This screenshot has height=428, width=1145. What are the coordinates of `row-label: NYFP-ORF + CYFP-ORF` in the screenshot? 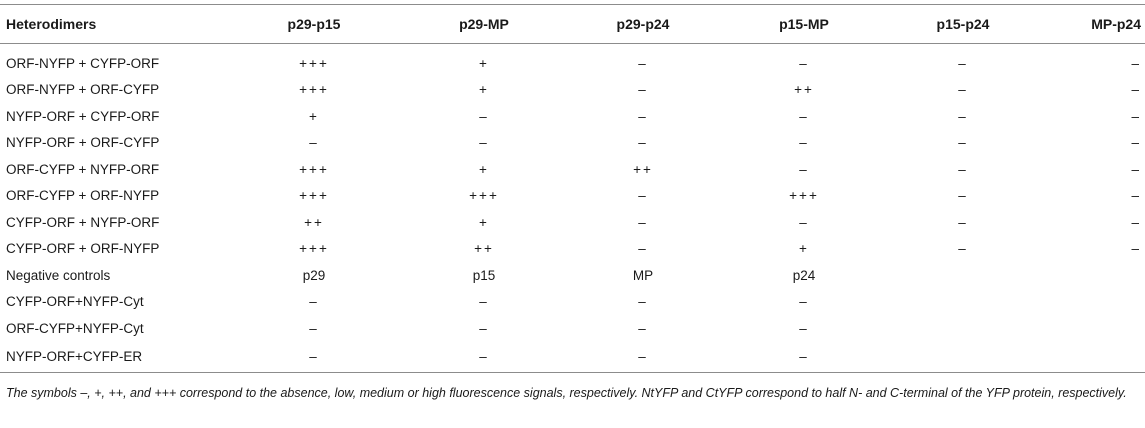 It's located at (83, 116).